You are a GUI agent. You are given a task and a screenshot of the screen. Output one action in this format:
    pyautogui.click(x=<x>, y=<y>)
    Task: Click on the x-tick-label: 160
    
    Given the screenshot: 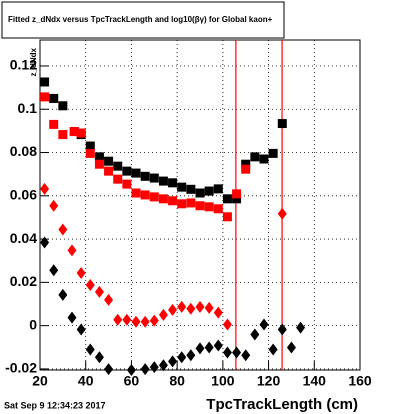 What is the action you would take?
    pyautogui.click(x=360, y=381)
    